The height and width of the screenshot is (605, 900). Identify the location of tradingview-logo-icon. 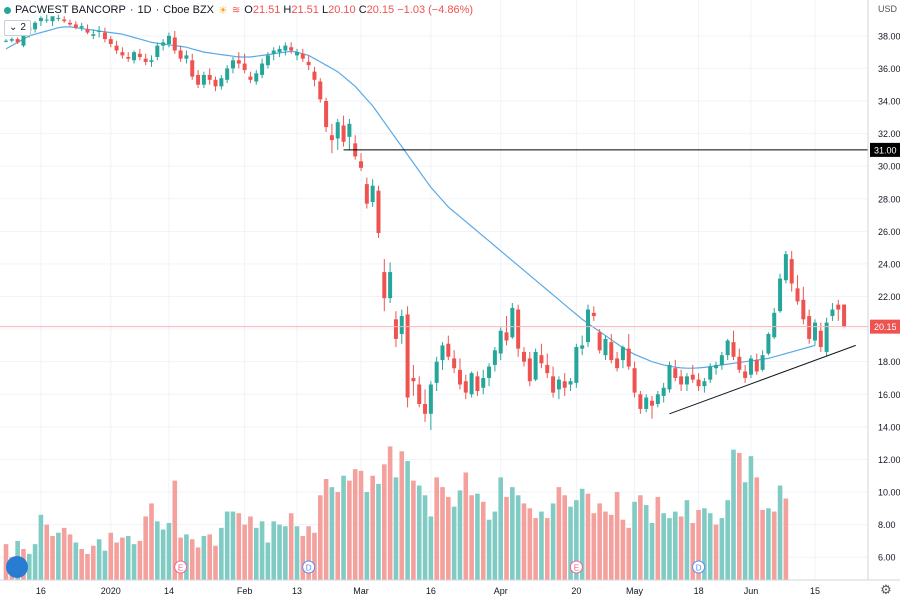
(17, 567).